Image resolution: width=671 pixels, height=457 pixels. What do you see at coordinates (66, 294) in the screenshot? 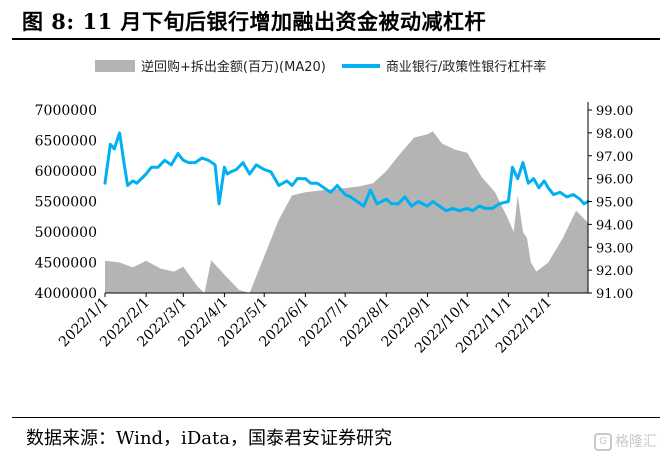
I see `y-left-tick-label: 4000000` at bounding box center [66, 294].